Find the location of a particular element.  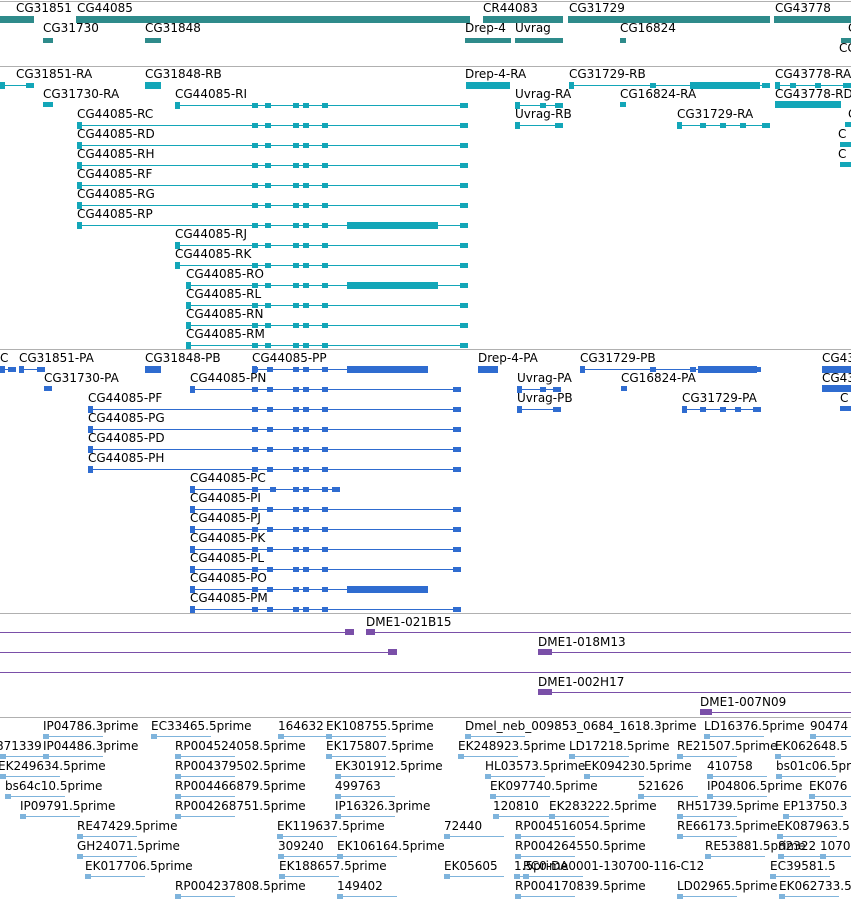

est-label: RP004379502.5prime is located at coordinates (240, 766).